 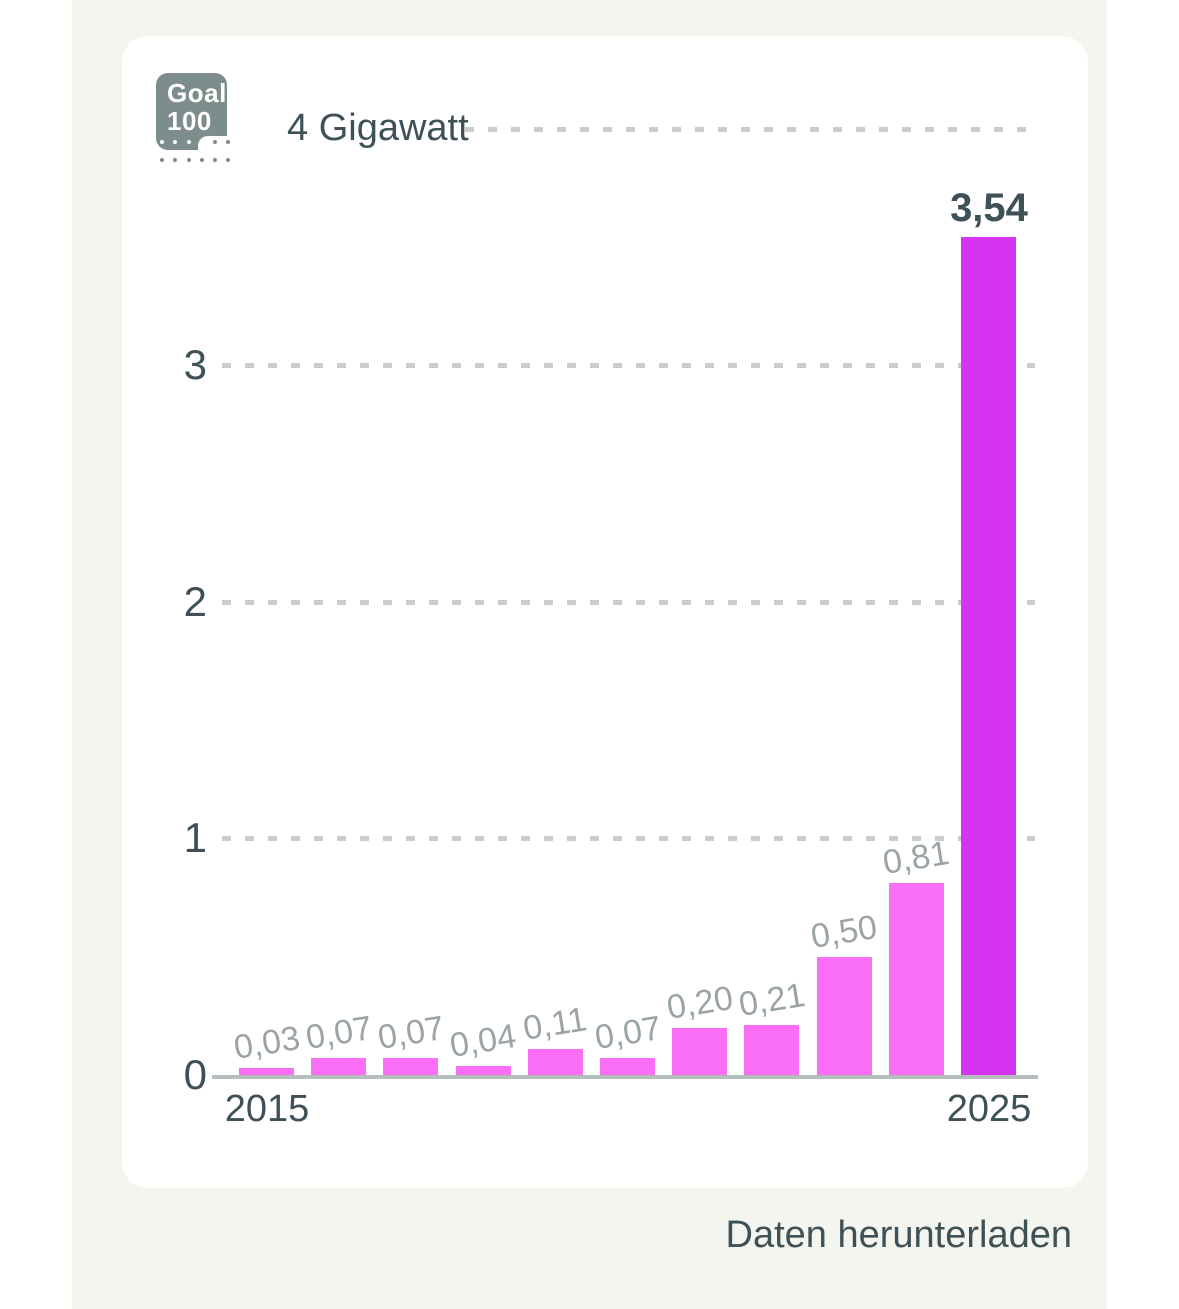 I want to click on x-tick-label-2015: 2015, so click(x=267, y=1109).